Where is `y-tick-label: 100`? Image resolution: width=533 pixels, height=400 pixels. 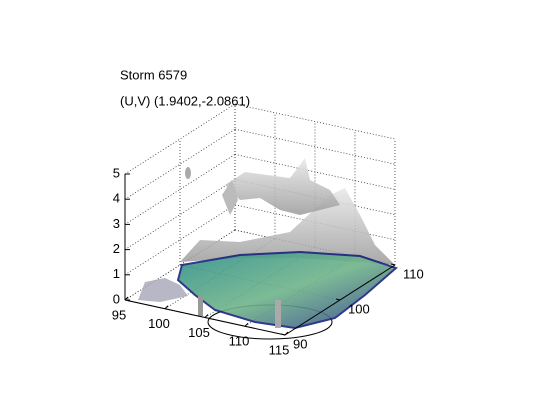 y-tick-label: 100 is located at coordinates (359, 308).